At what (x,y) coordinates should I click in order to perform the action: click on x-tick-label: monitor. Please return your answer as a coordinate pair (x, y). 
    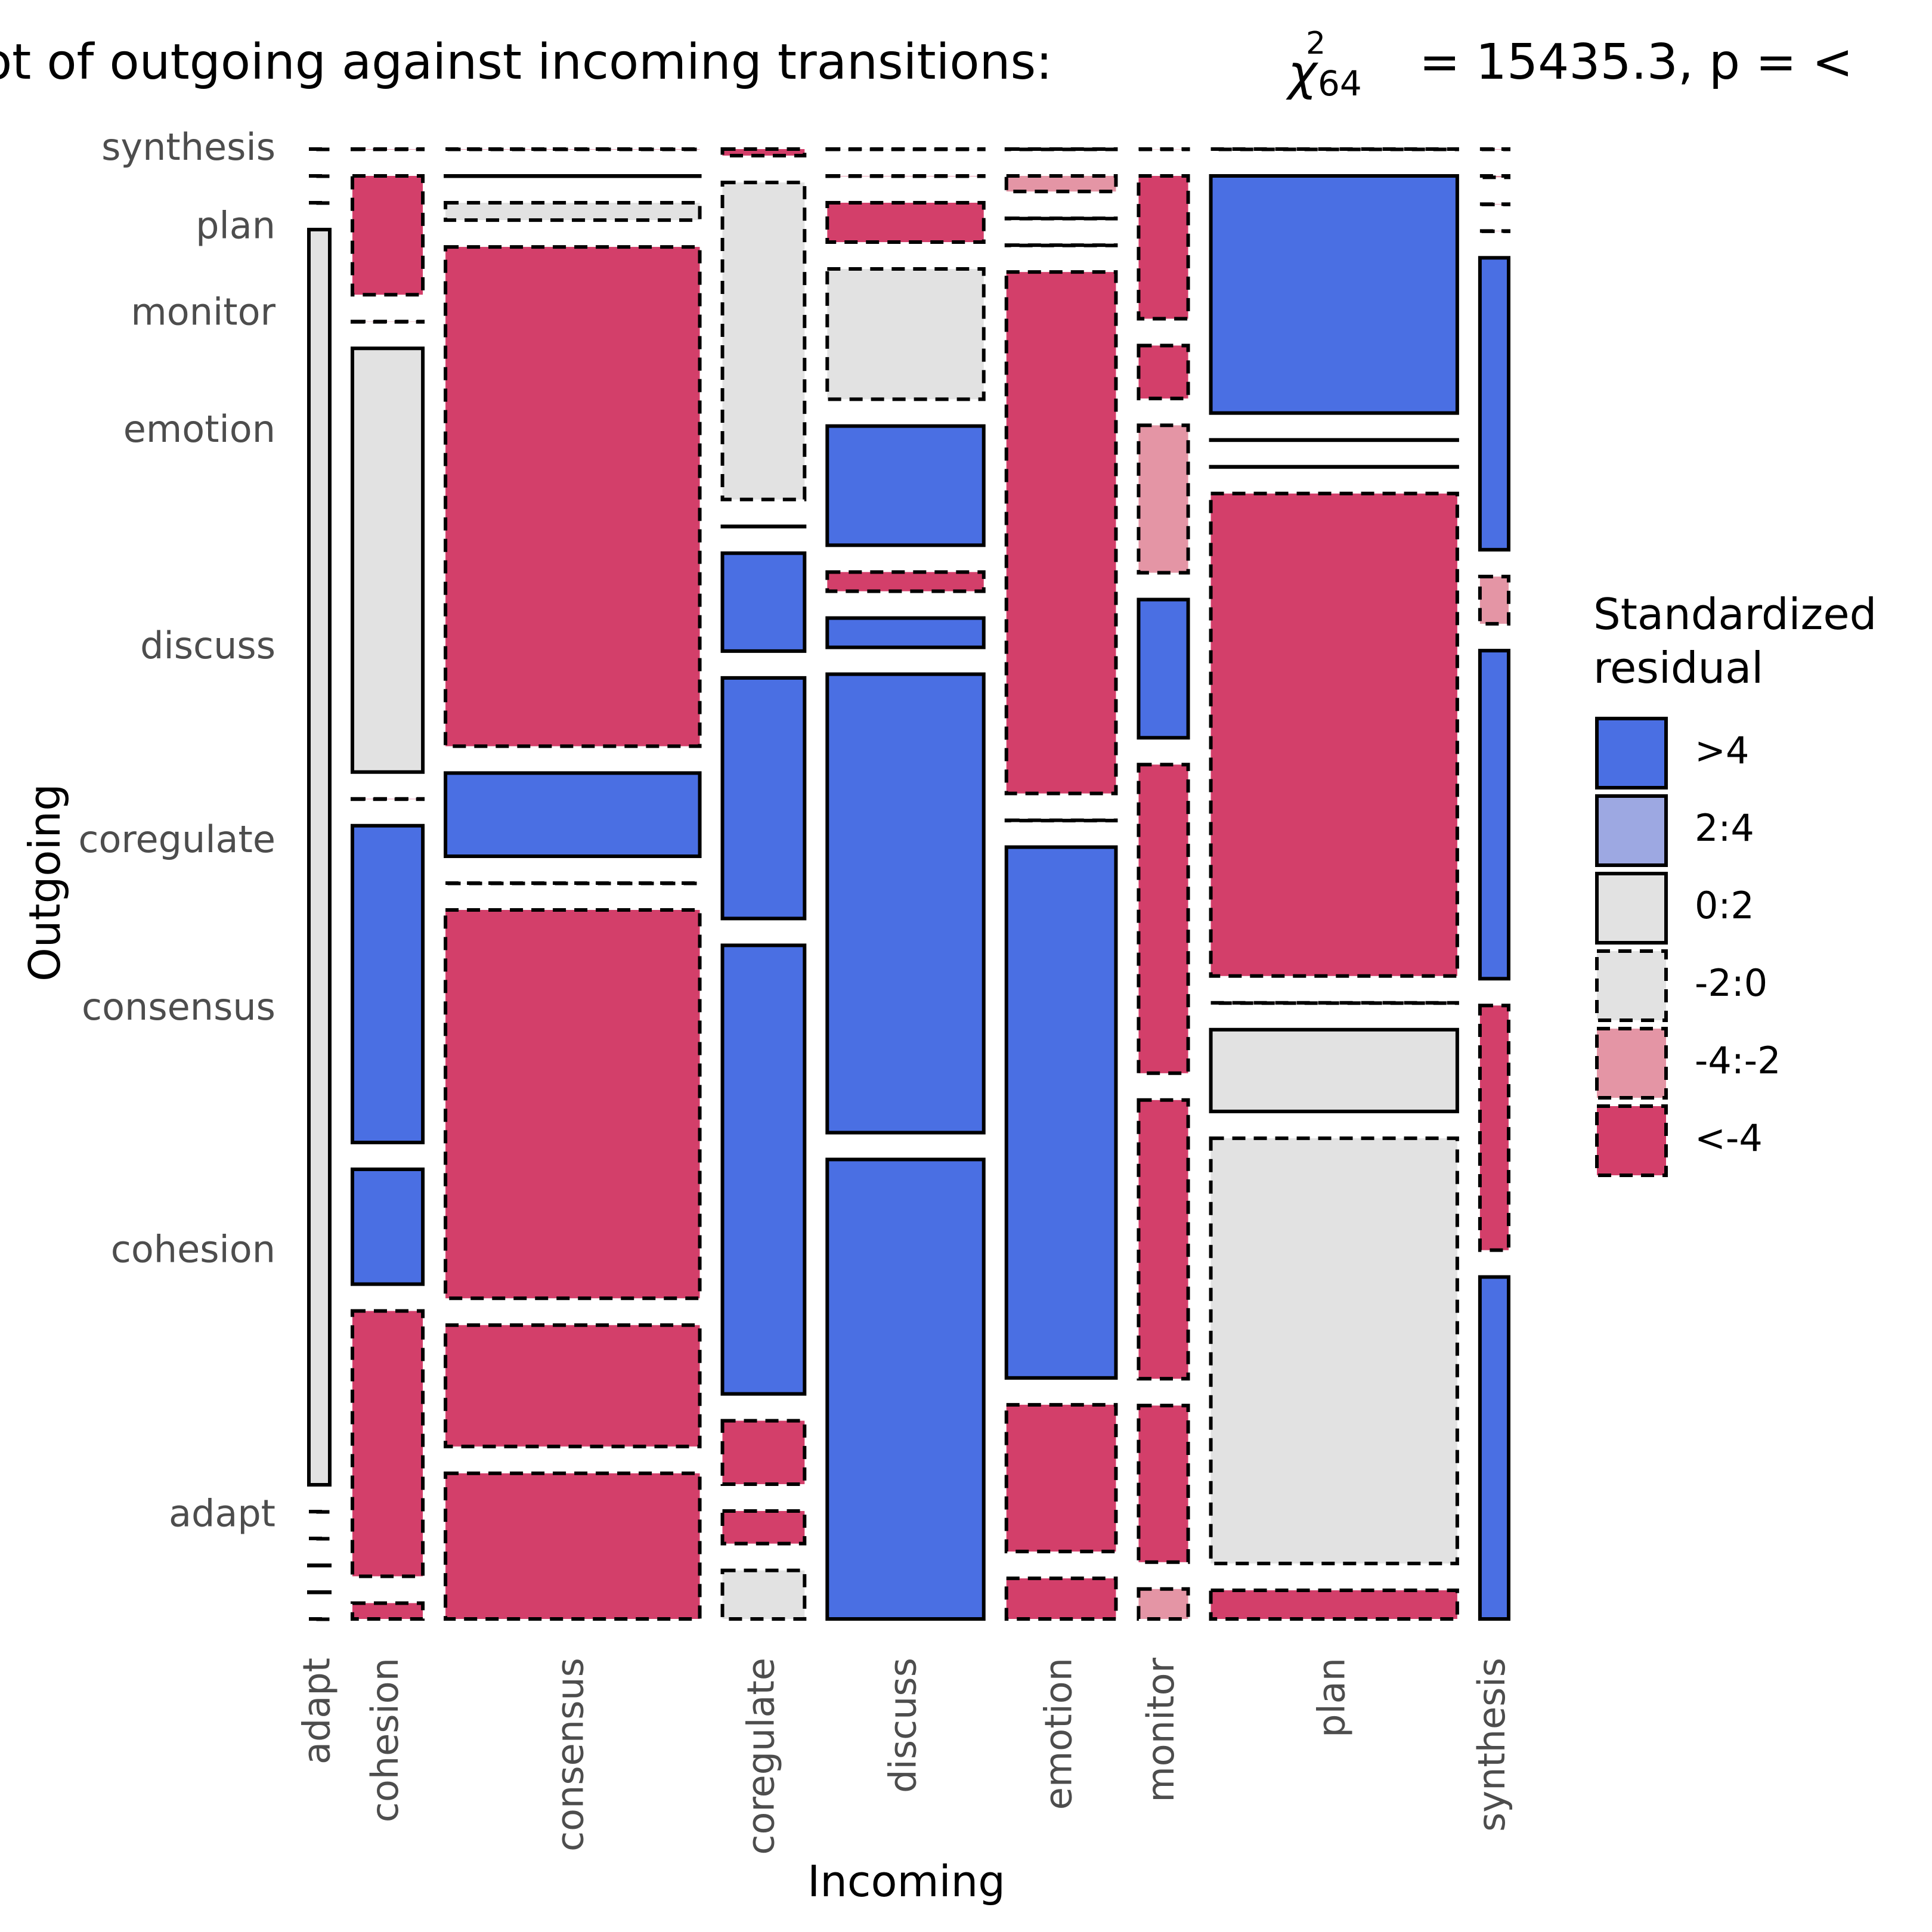
    Looking at the image, I should click on (1161, 1731).